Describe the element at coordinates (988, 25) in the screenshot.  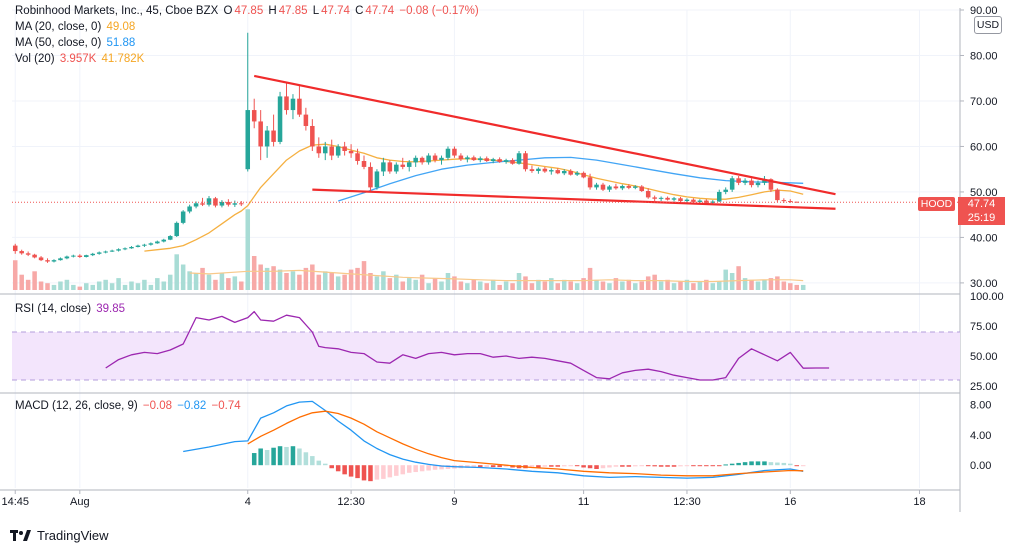
I see `currency-button: USD` at that location.